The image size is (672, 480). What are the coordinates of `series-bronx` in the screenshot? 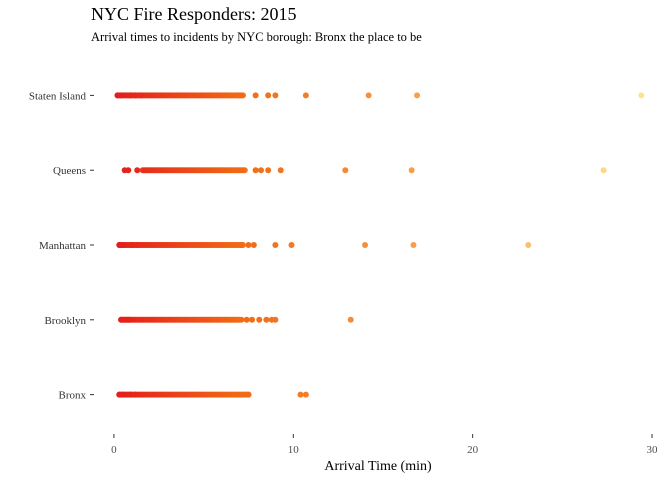 It's located at (212, 394).